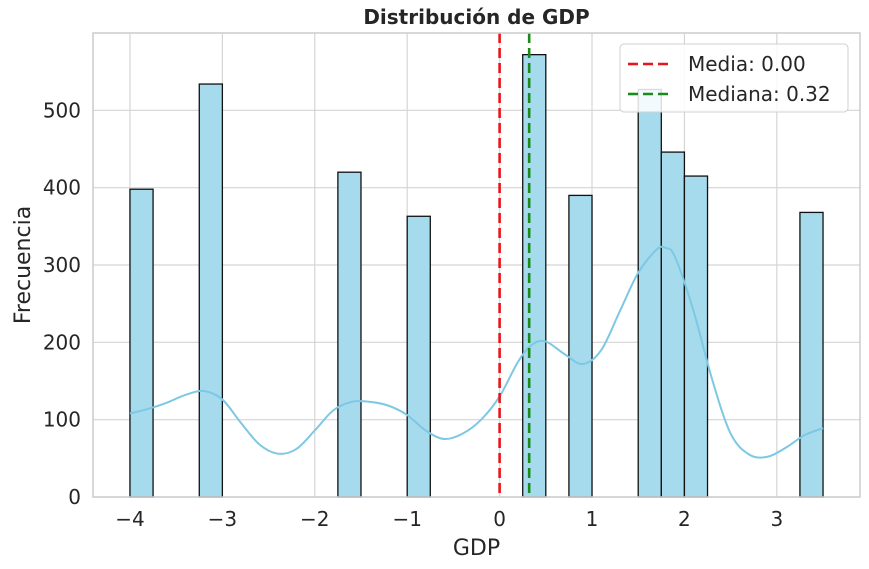  I want to click on chart-title: Distribución de GDP, so click(476, 17).